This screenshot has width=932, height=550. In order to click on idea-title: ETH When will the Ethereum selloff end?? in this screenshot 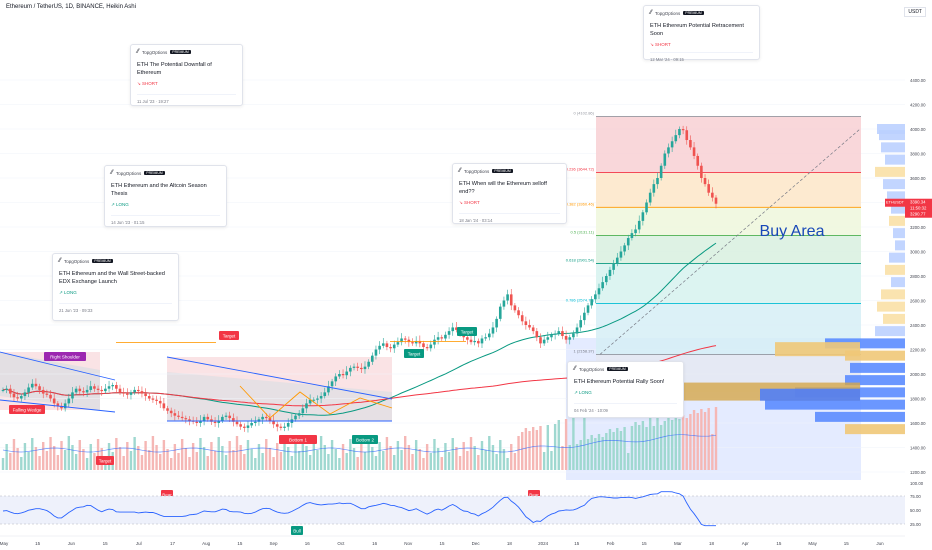, I will do `click(503, 188)`.